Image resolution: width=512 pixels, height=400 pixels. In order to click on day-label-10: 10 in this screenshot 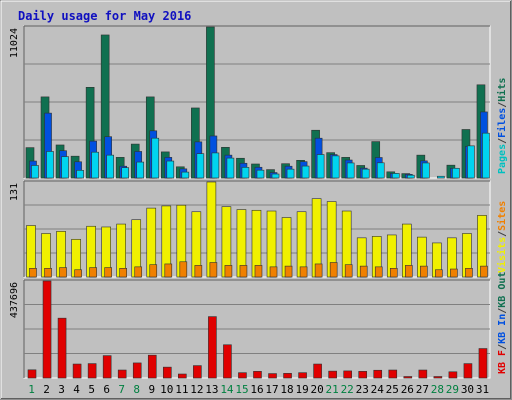, I will do `click(166, 389)`.